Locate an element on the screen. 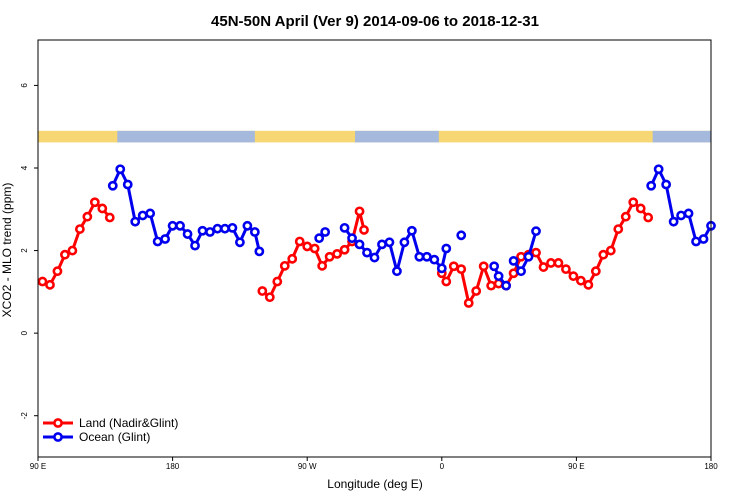 This screenshot has width=750, height=500. x-tick-label: 0 is located at coordinates (442, 466).